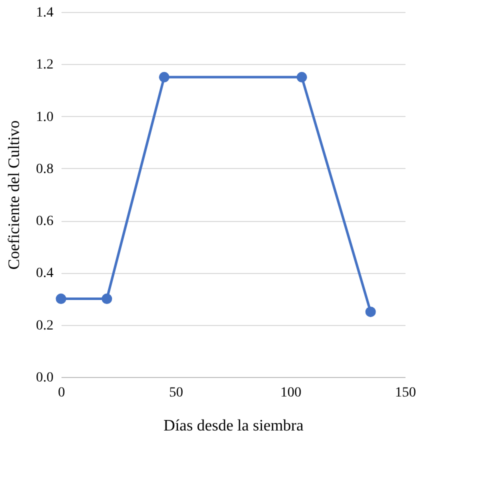 This screenshot has width=498, height=494. Describe the element at coordinates (45, 117) in the screenshot. I see `y-tick-label: 1.0` at that location.